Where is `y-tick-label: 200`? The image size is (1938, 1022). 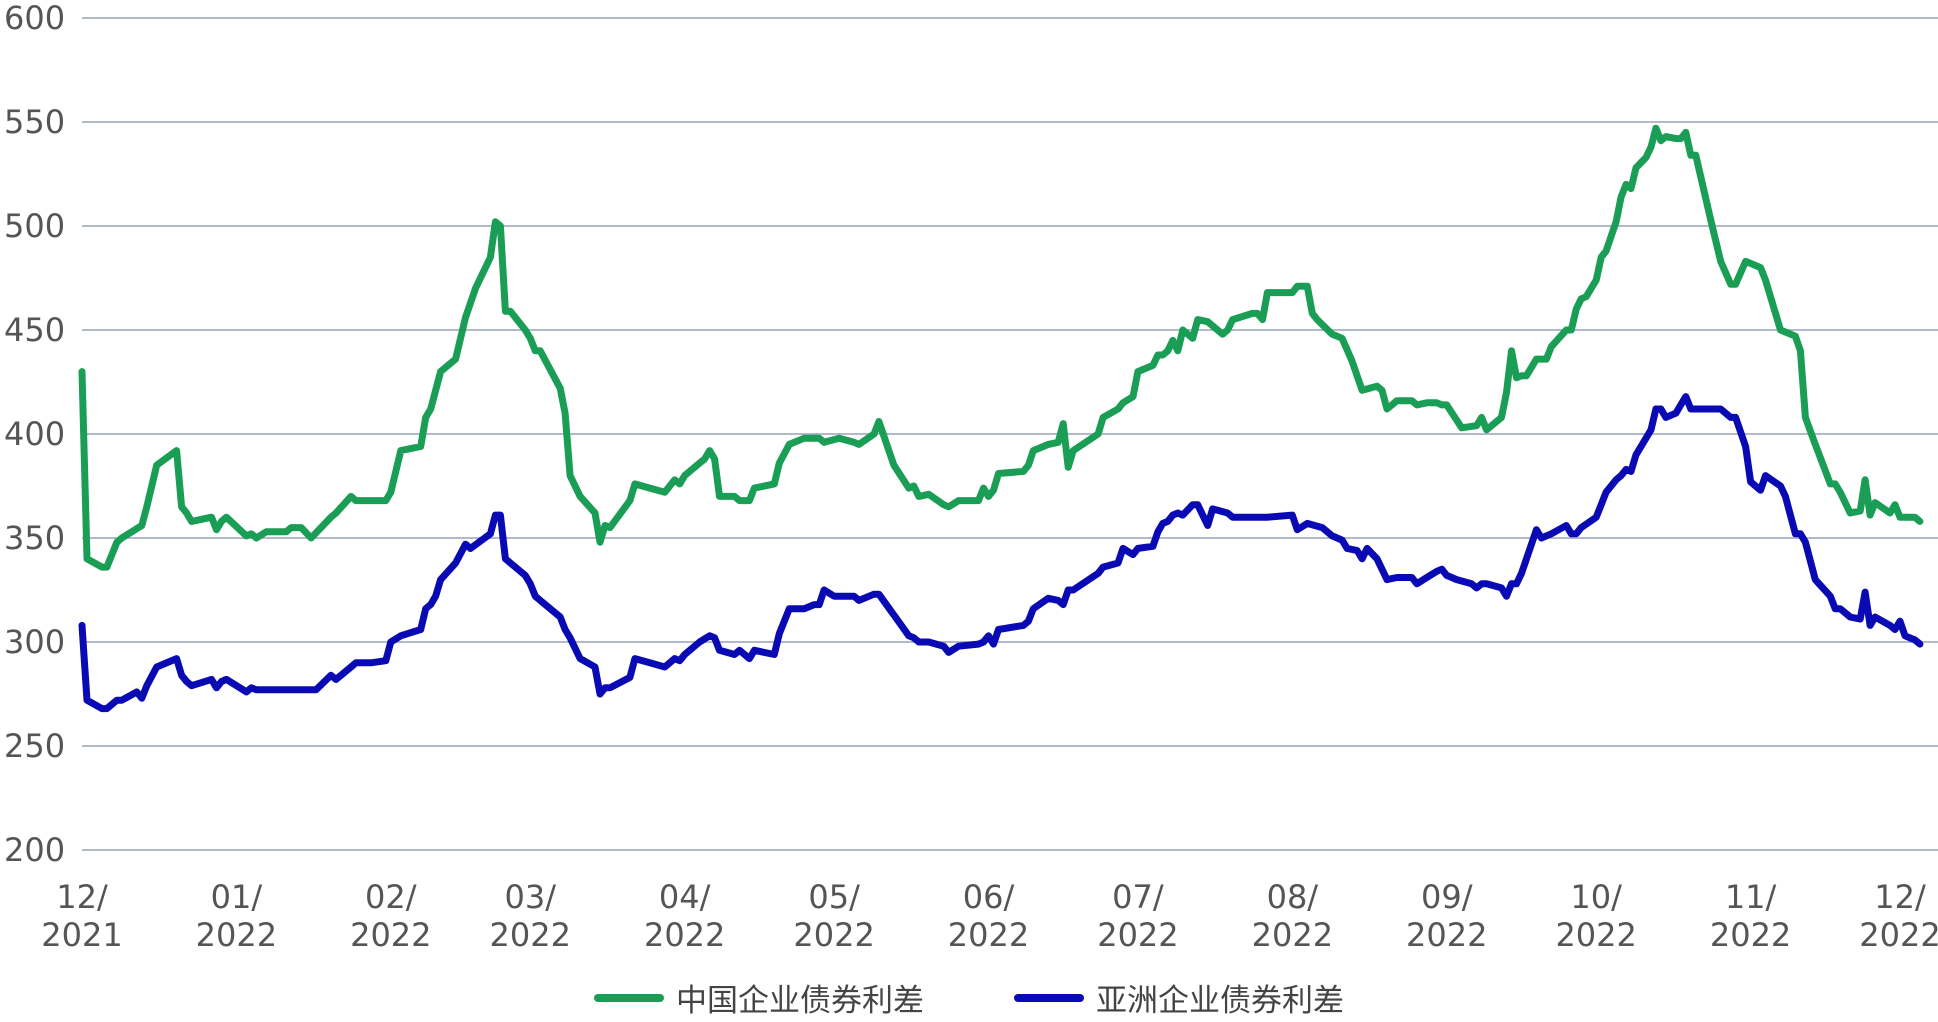
y-tick-label: 200 is located at coordinates (34, 850).